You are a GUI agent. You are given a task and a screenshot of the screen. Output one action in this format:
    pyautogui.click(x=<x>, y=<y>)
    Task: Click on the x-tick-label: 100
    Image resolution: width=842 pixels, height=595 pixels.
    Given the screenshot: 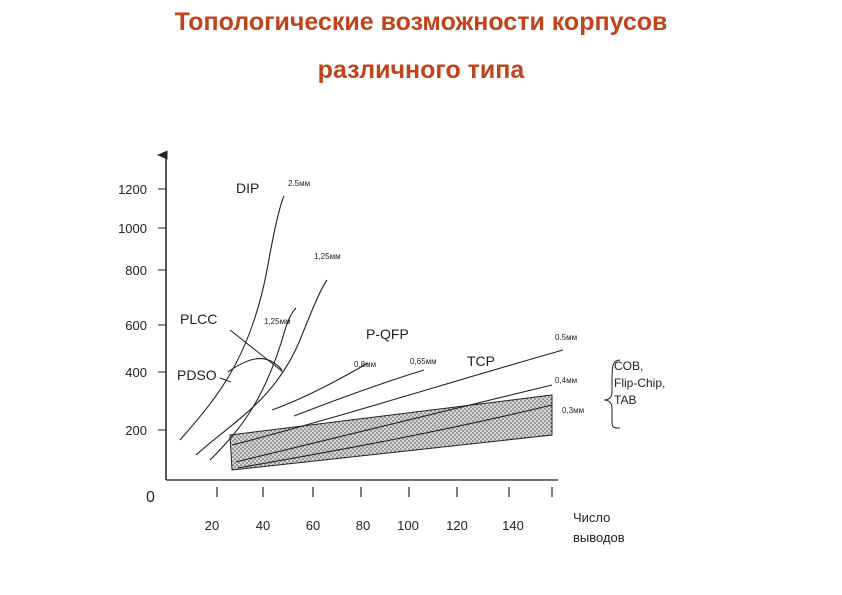 What is the action you would take?
    pyautogui.click(x=408, y=525)
    